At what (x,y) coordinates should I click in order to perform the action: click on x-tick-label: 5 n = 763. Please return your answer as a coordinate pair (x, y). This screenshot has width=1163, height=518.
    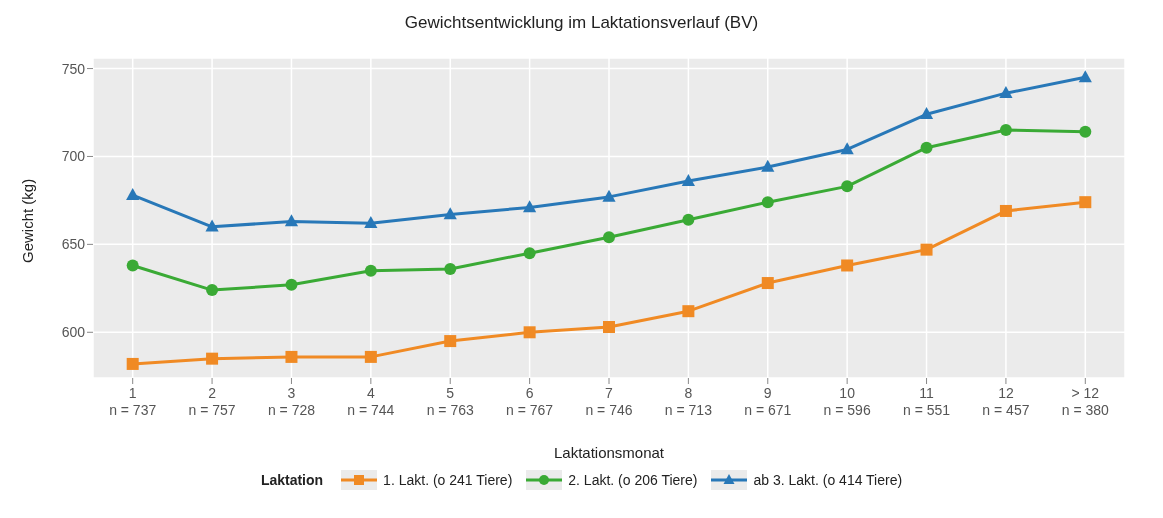
    Looking at the image, I should click on (450, 401).